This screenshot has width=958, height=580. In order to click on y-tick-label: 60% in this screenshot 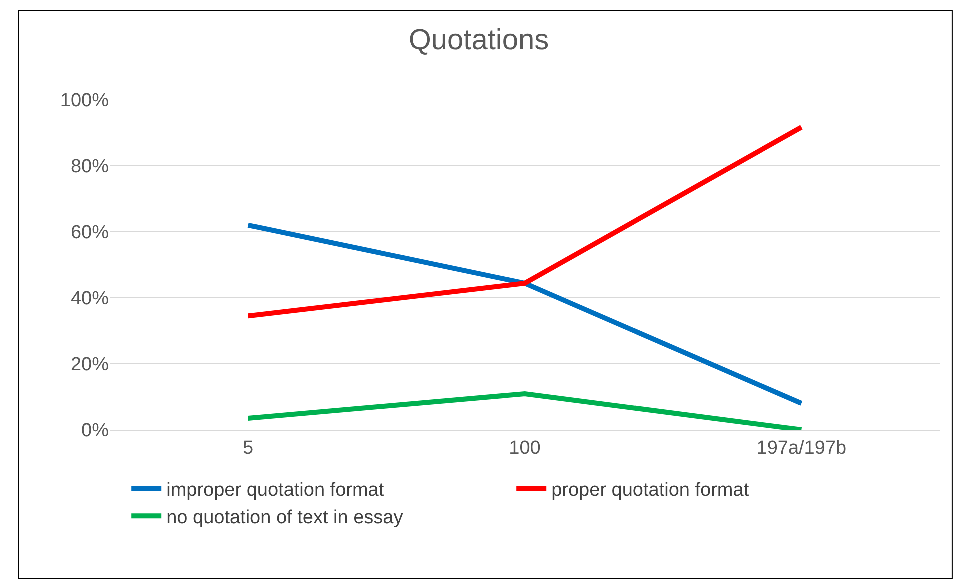, I will do `click(90, 233)`.